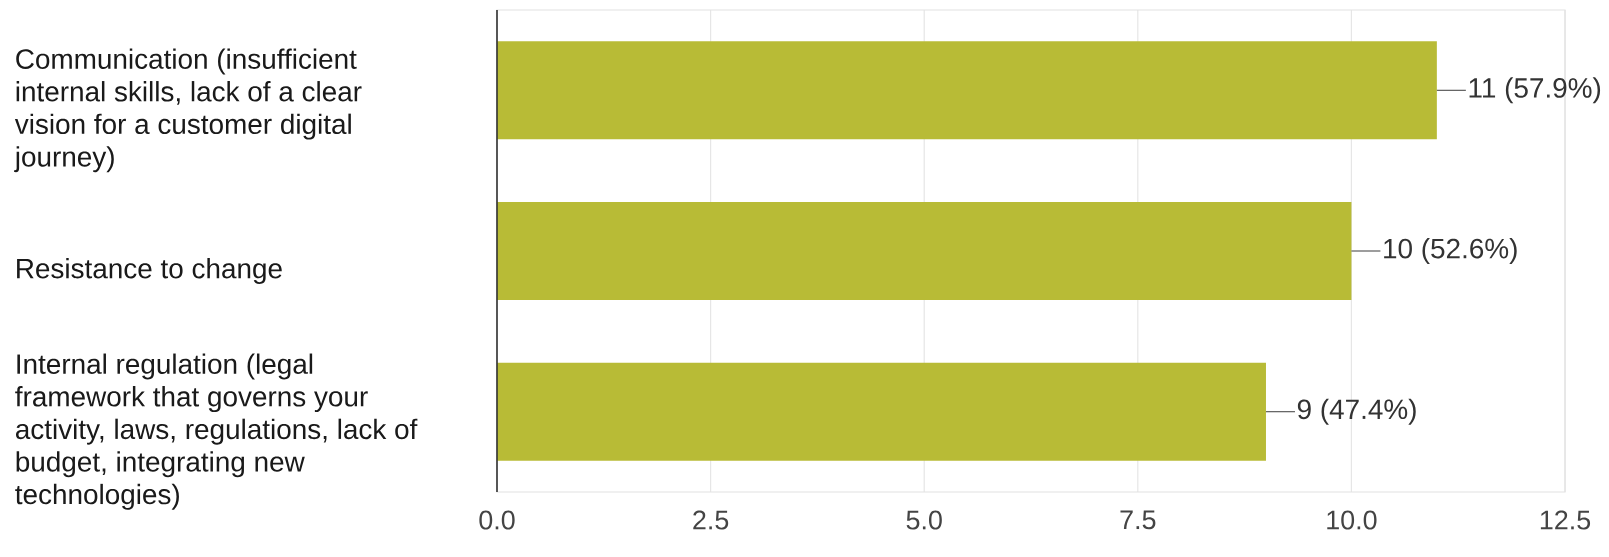 The image size is (1609, 557). I want to click on x-tick-label: 2.5, so click(711, 520).